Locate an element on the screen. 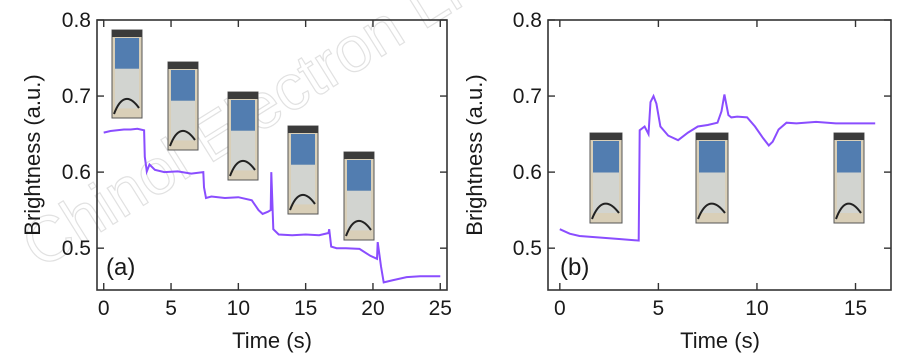 This screenshot has width=907, height=359. panel-b-series-line is located at coordinates (717, 167).